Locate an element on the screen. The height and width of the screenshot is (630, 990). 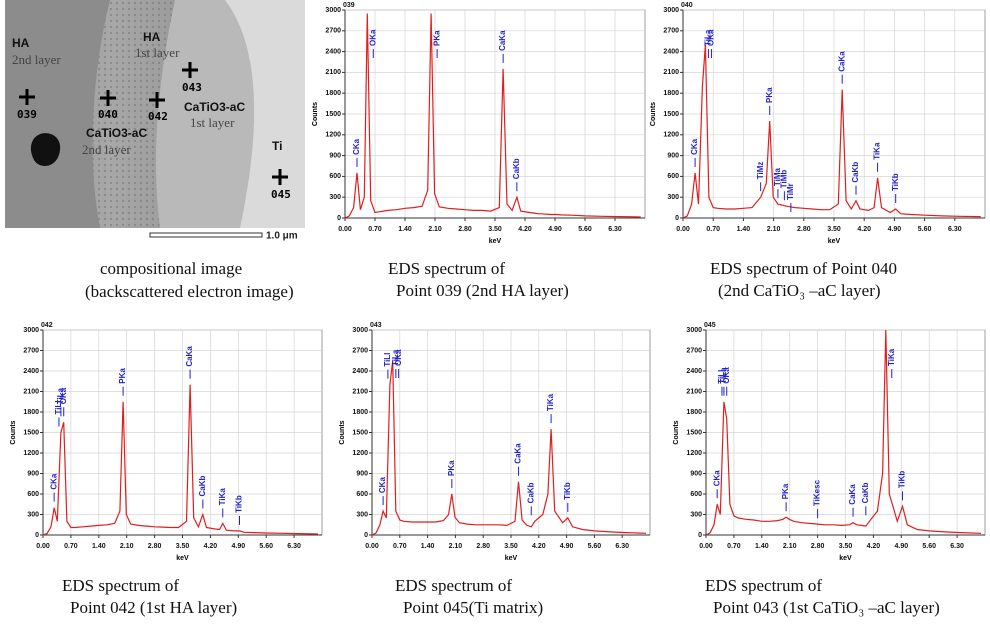
region-ti is located at coordinates (265, 114).